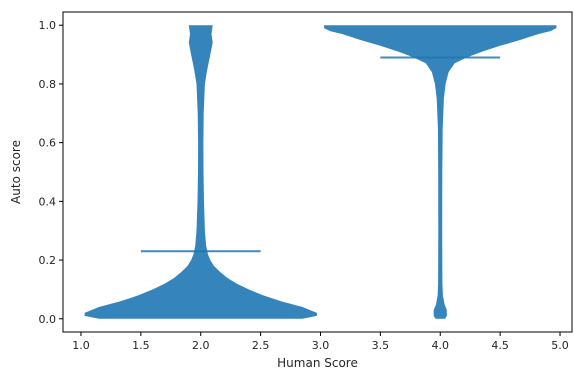 The height and width of the screenshot is (374, 574). What do you see at coordinates (48, 260) in the screenshot?
I see `y-tick-label: 0.2` at bounding box center [48, 260].